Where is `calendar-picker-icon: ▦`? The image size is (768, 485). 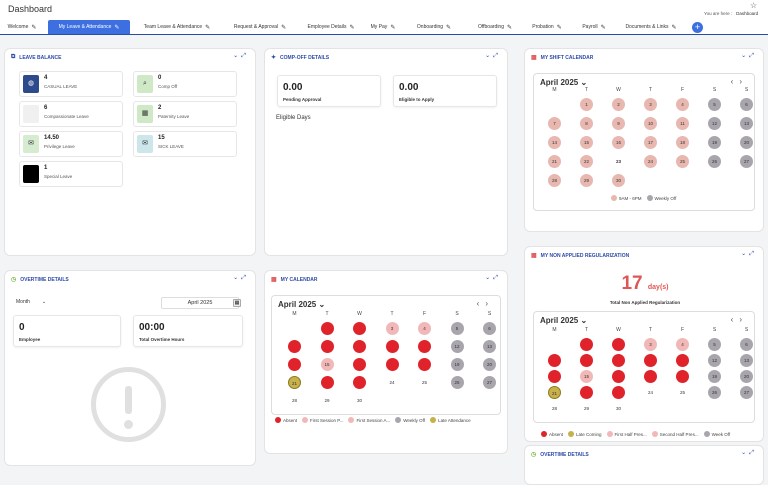
calendar-picker-icon: ▦ is located at coordinates (237, 303).